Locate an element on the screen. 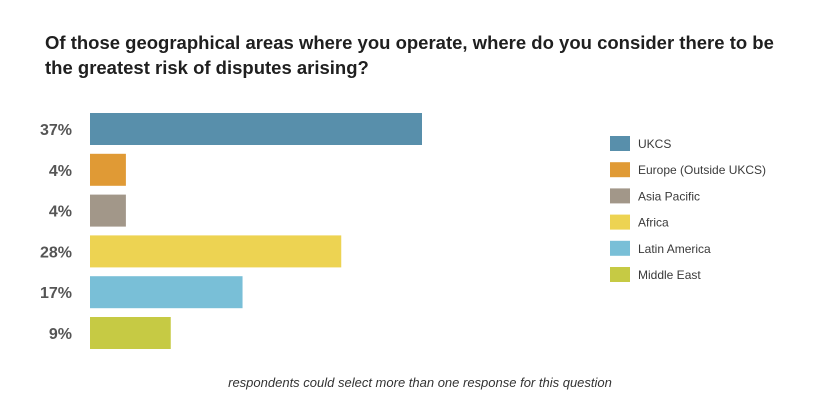  legend-label-europe-outside-ukcs: Europe (Outside UKCS) is located at coordinates (702, 170).